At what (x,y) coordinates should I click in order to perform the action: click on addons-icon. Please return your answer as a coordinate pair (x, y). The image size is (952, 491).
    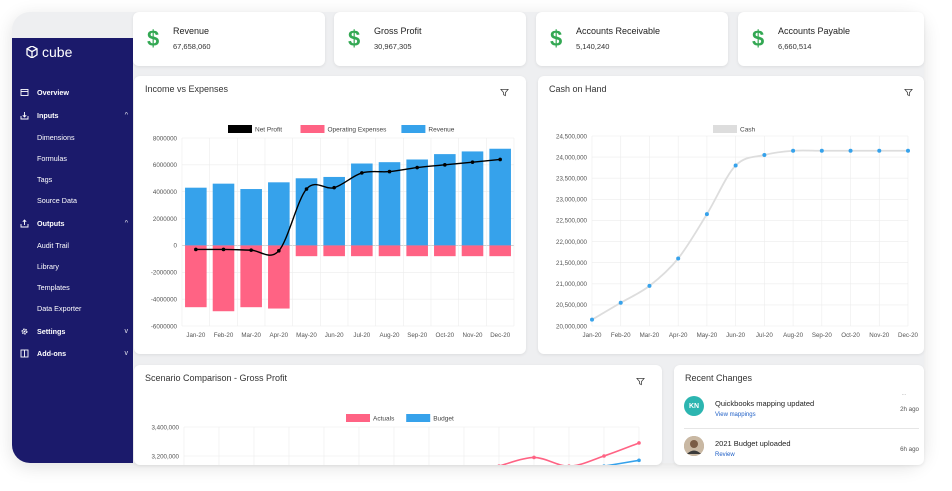
    Looking at the image, I should click on (24, 353).